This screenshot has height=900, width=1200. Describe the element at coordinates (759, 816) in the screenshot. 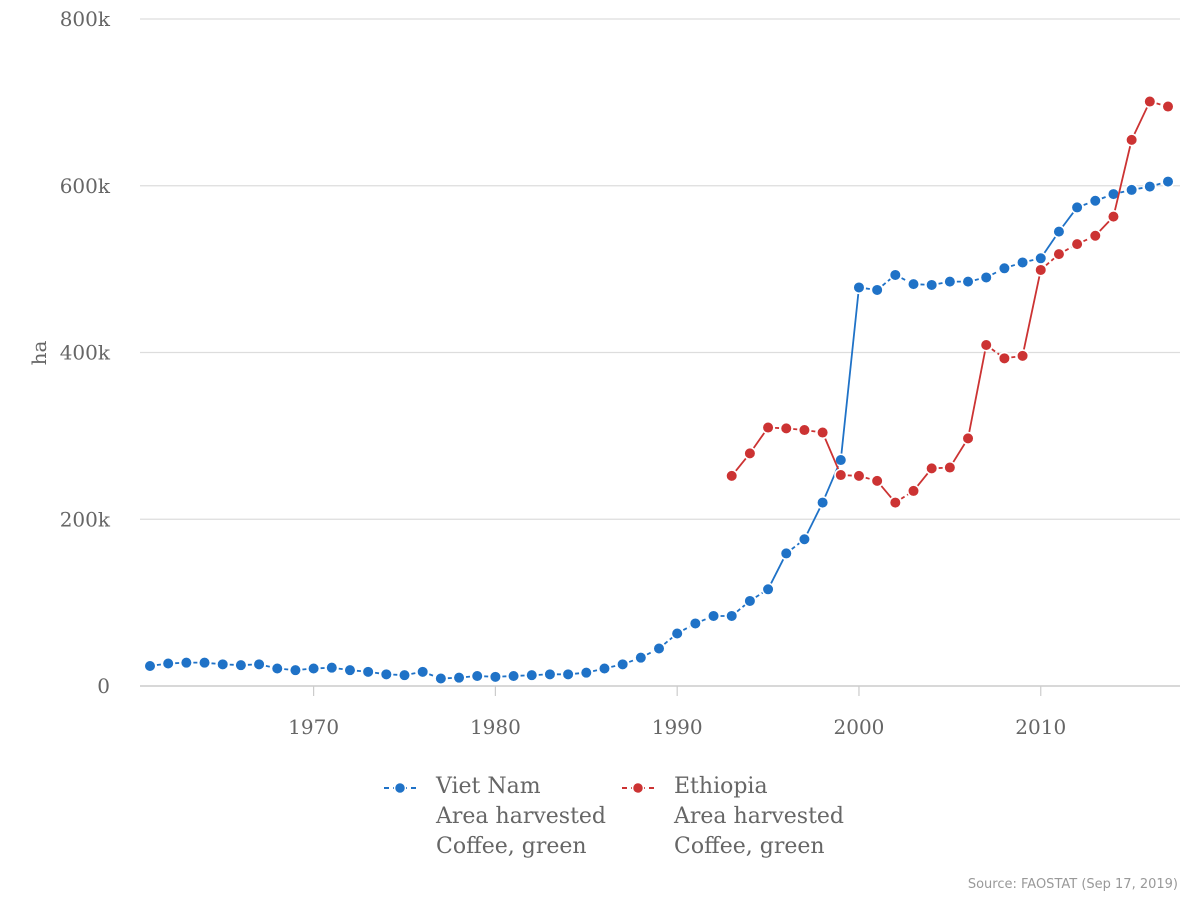

I see `legend-element-ethiopia: Area harvested` at that location.